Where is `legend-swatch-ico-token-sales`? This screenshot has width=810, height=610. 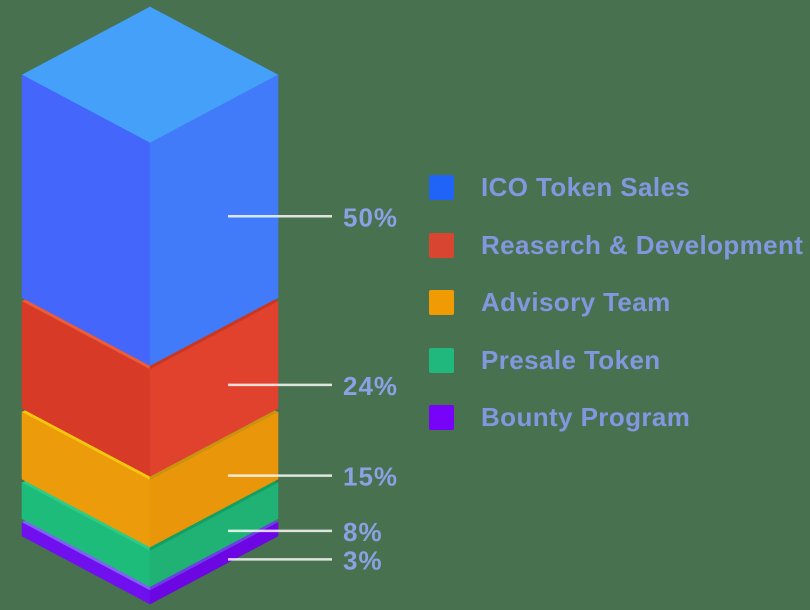 legend-swatch-ico-token-sales is located at coordinates (441, 187).